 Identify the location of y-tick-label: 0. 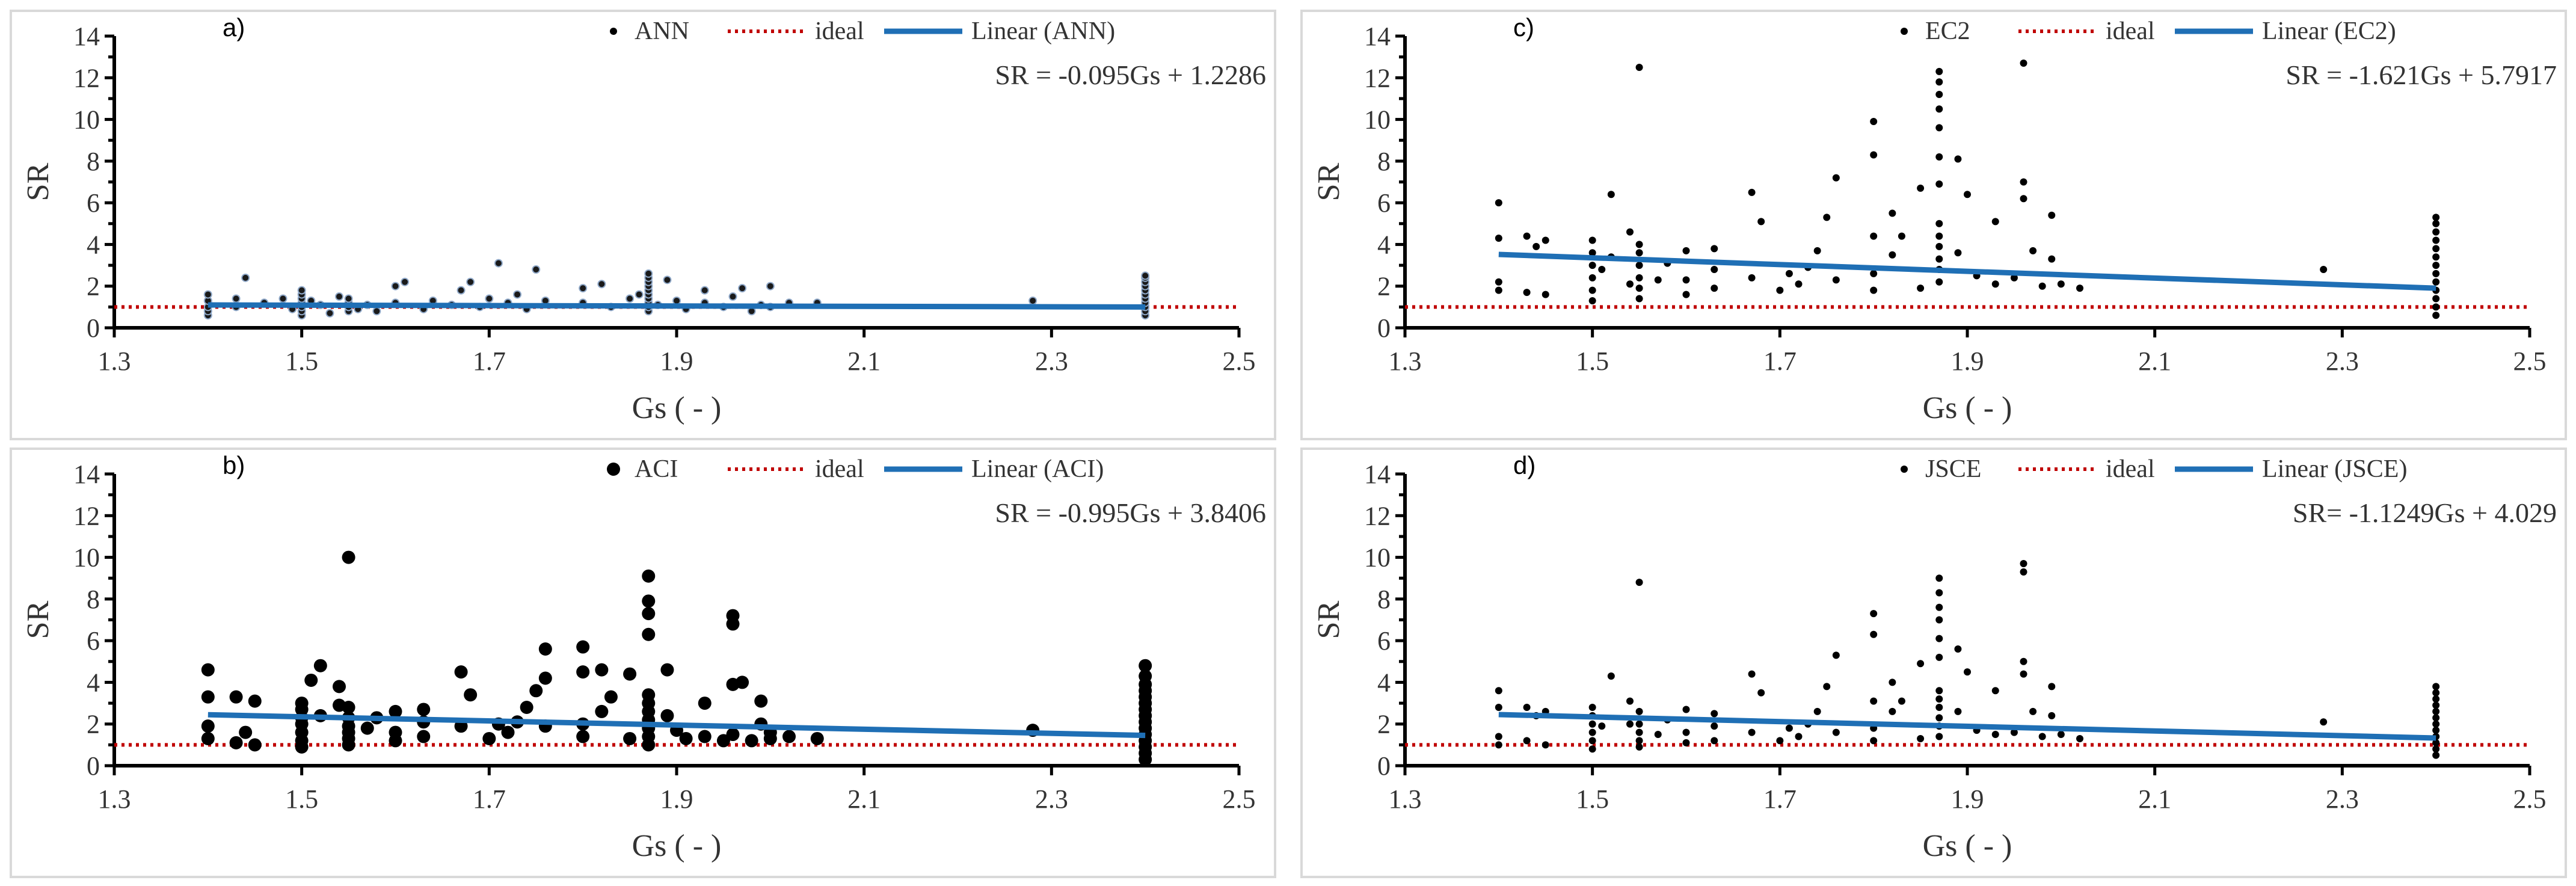
(93, 328).